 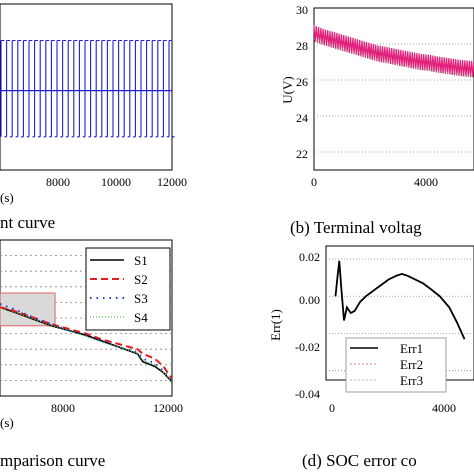 I want to click on panel-d-plot, so click(x=400, y=315).